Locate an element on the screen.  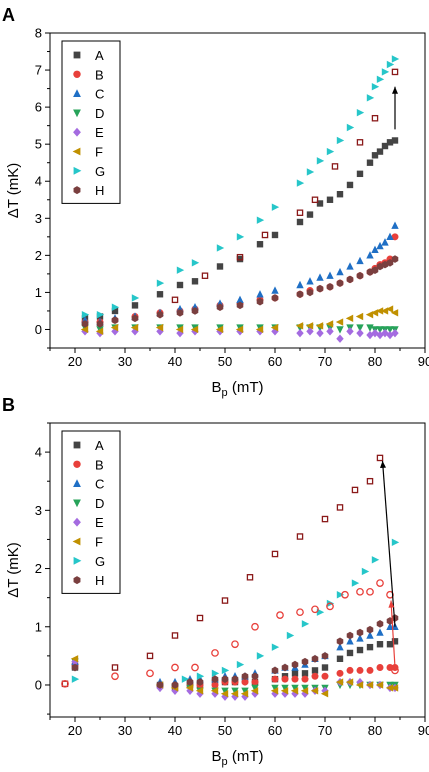
y-tick-label: 3 is located at coordinates (38, 218).